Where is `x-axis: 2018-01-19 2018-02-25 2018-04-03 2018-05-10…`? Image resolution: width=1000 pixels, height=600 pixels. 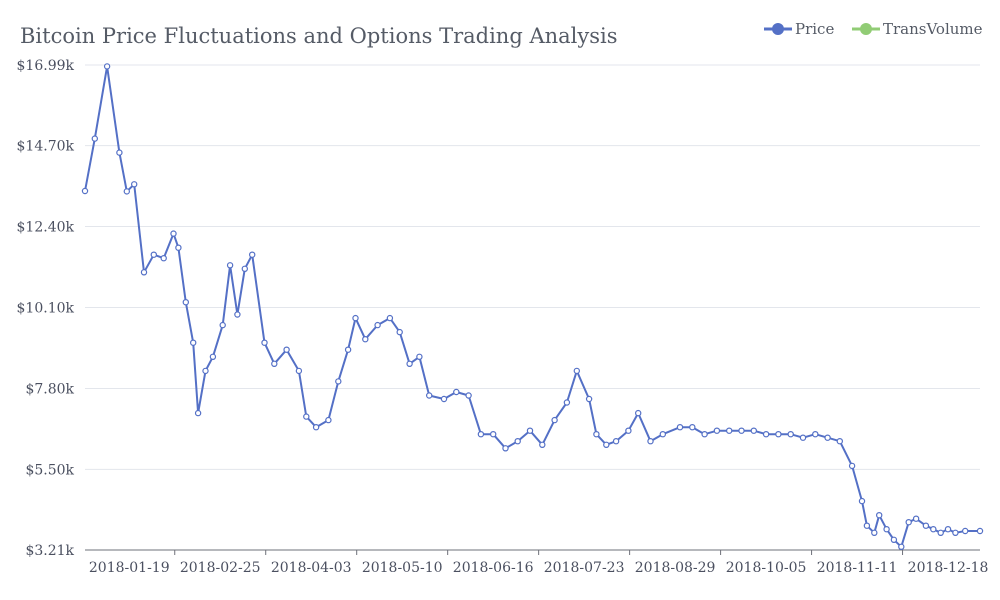 x-axis: 2018-01-19 2018-02-25 2018-04-03 2018-05-10… is located at coordinates (536, 562).